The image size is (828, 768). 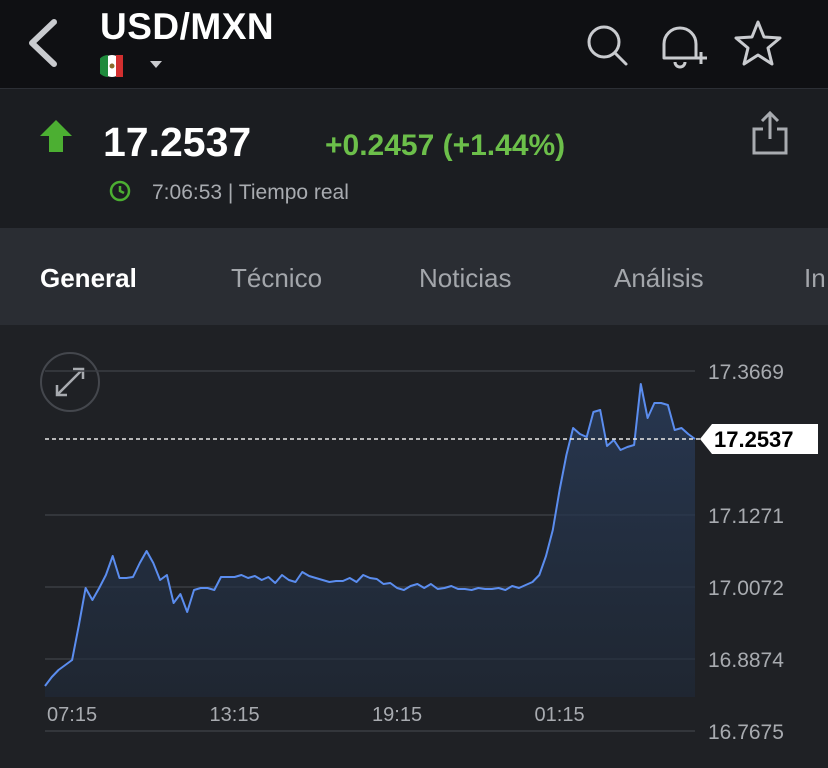 I want to click on tab-bar: General Técnico Noticias Análisis In, so click(x=414, y=276).